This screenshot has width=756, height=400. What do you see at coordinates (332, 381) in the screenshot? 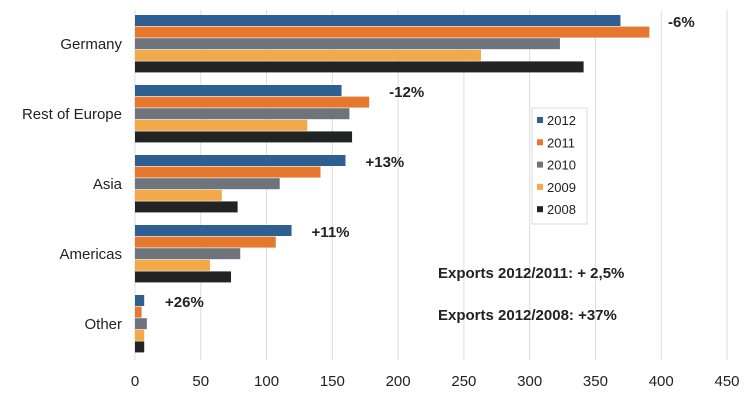
I see `x-tick-label: 150` at bounding box center [332, 381].